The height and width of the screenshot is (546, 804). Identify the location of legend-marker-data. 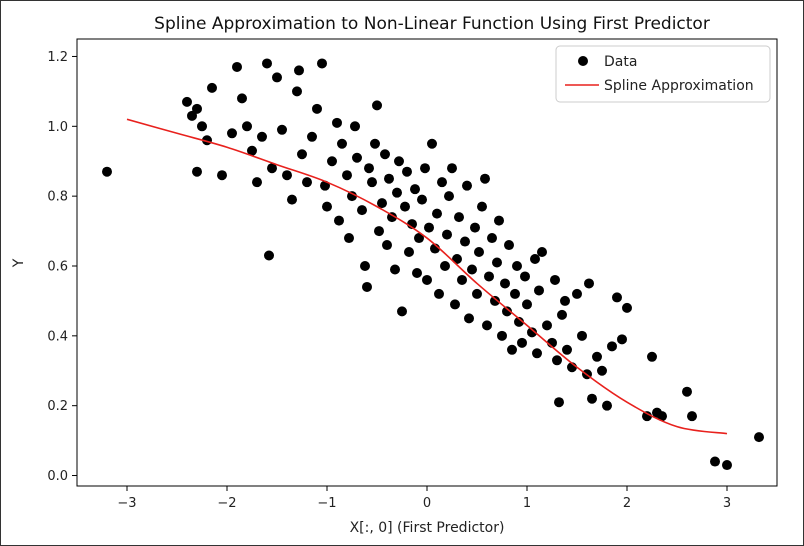
(583, 61).